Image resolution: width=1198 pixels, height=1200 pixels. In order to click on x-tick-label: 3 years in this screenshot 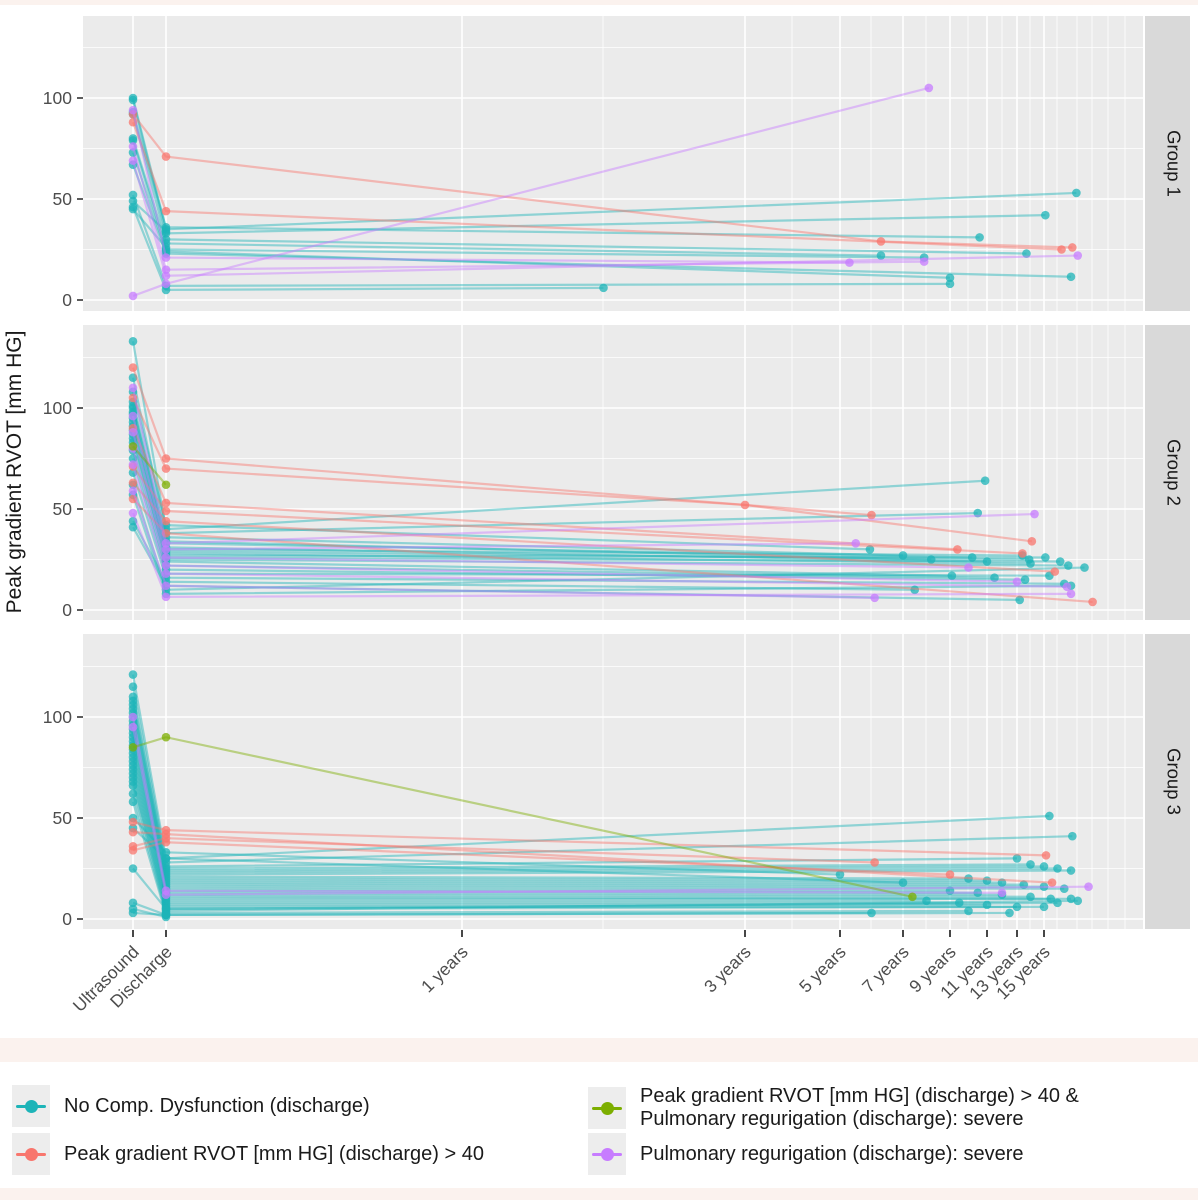, I will do `click(727, 969)`.